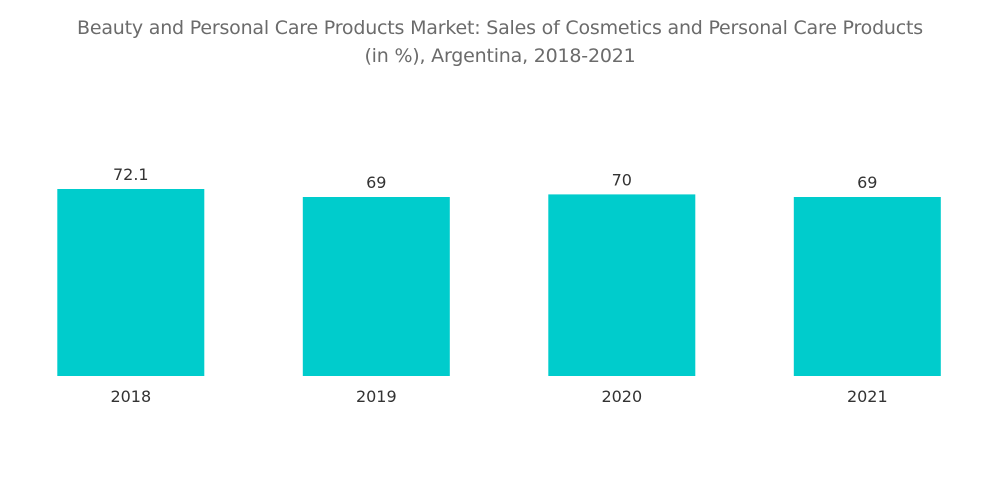 The image size is (1000, 504). What do you see at coordinates (376, 286) in the screenshot?
I see `bar-2019` at bounding box center [376, 286].